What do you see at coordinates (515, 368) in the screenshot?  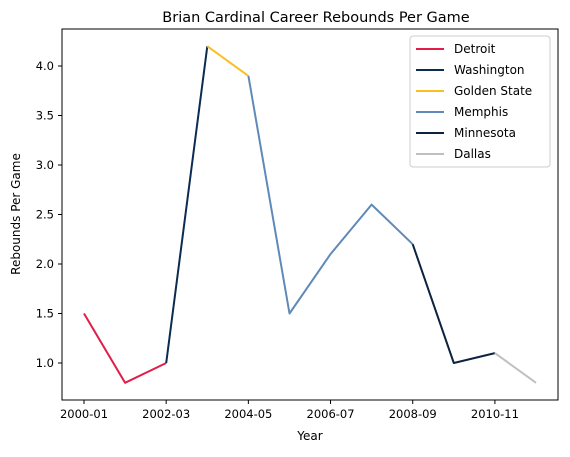 I see `series-line-dallas` at bounding box center [515, 368].